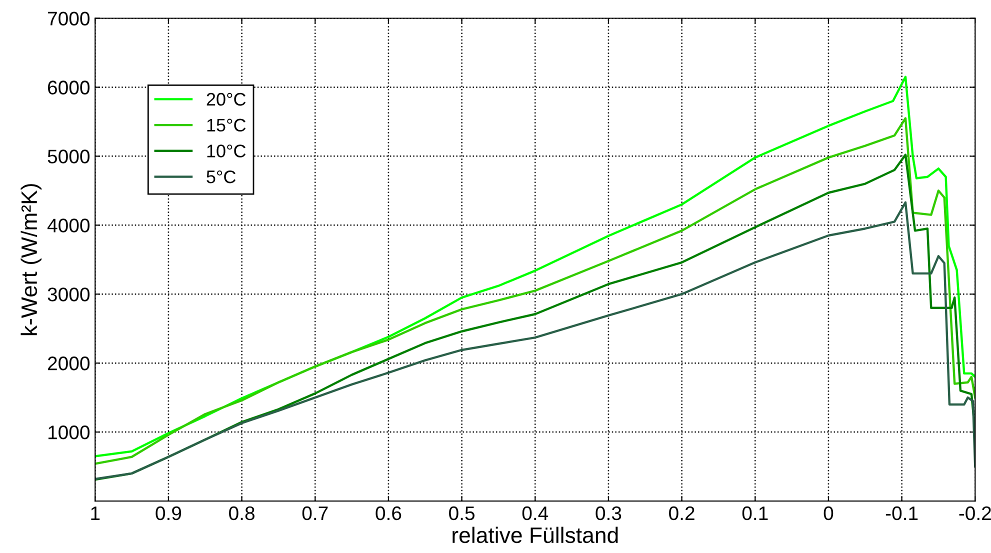 The width and height of the screenshot is (991, 553). What do you see at coordinates (535, 513) in the screenshot?
I see `x-tick-label: 0.4` at bounding box center [535, 513].